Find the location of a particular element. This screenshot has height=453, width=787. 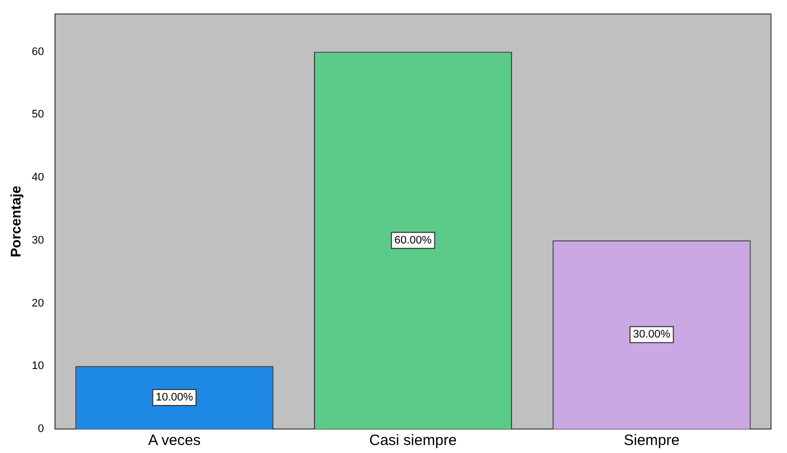

y-tick-label: 50 is located at coordinates (38, 114).